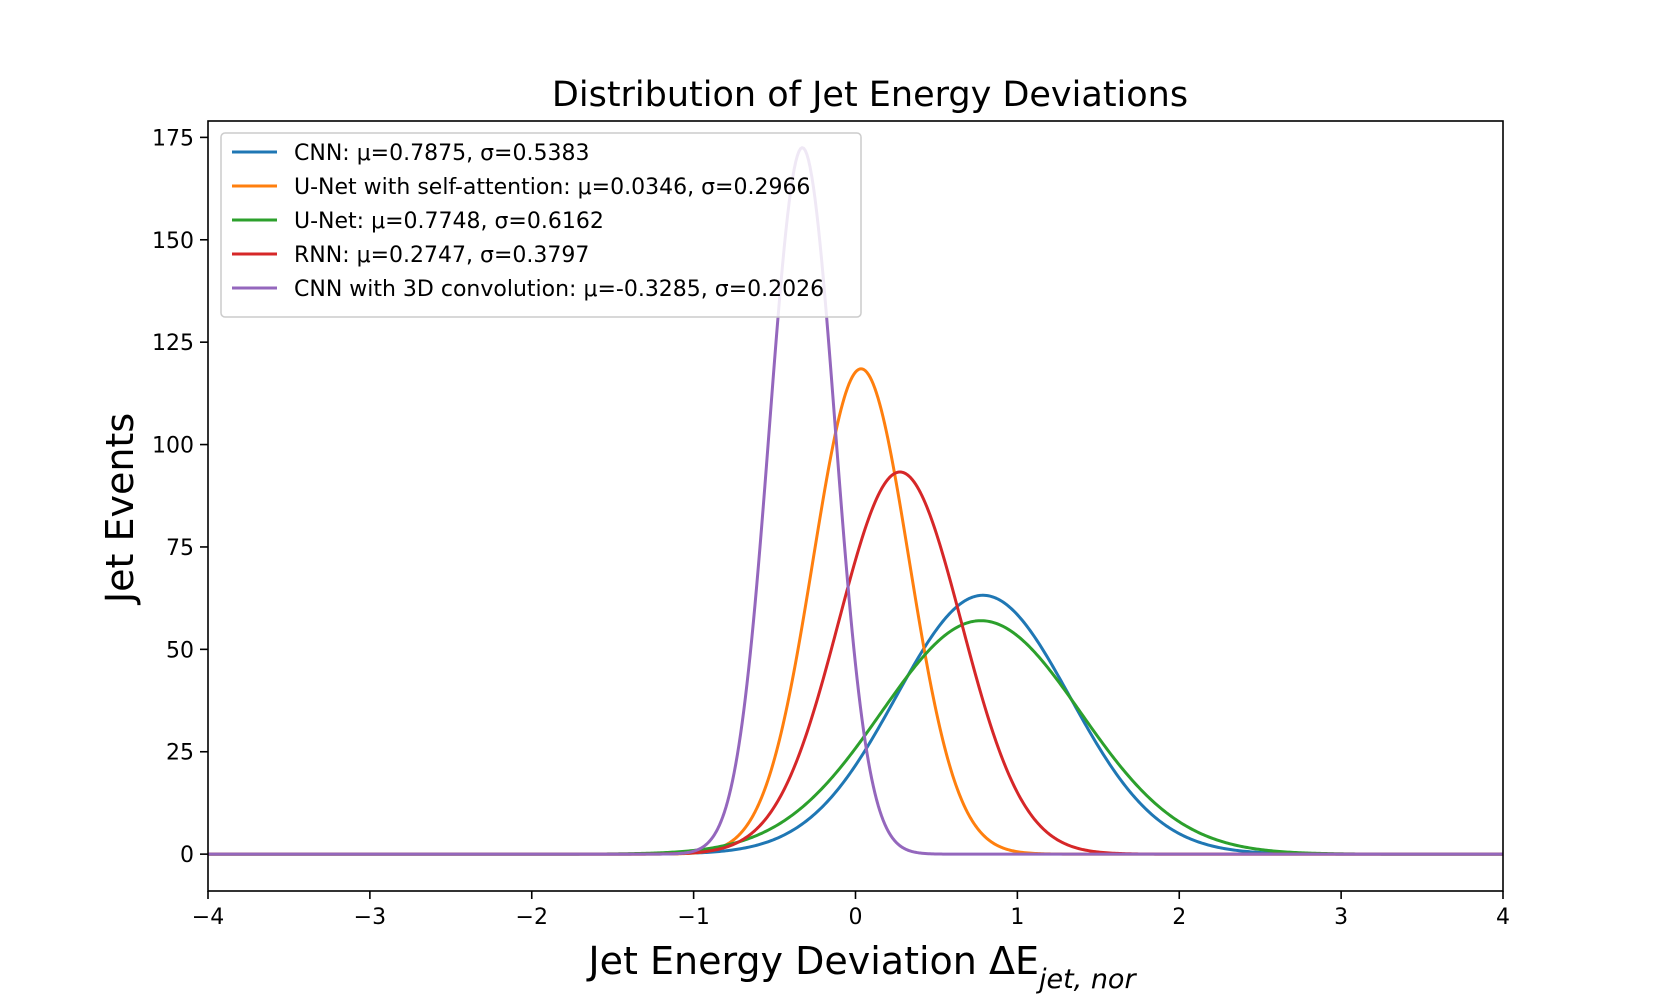 The width and height of the screenshot is (1661, 997). Describe the element at coordinates (325, 255) in the screenshot. I see `legend-entry-name: RNN:` at that location.